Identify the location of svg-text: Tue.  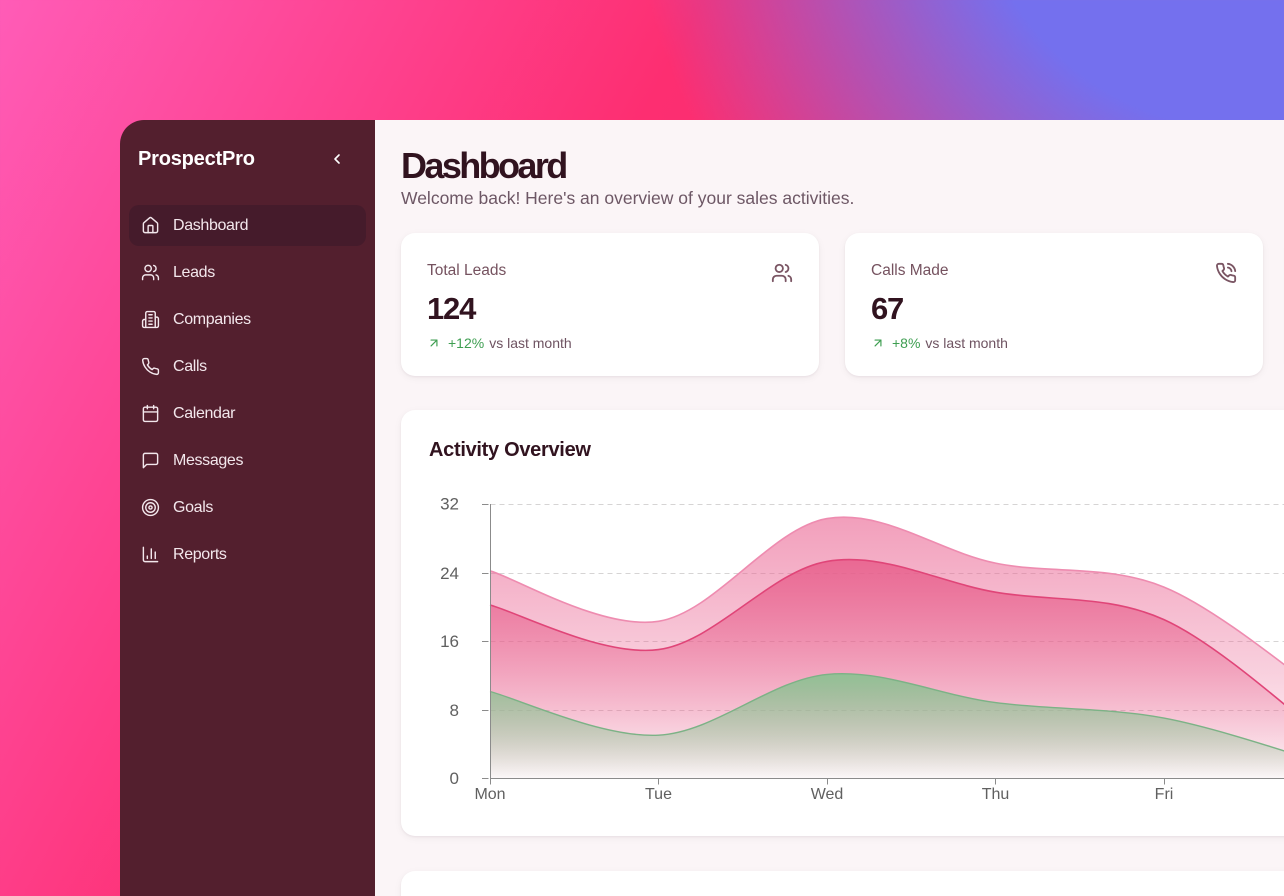
(658, 794).